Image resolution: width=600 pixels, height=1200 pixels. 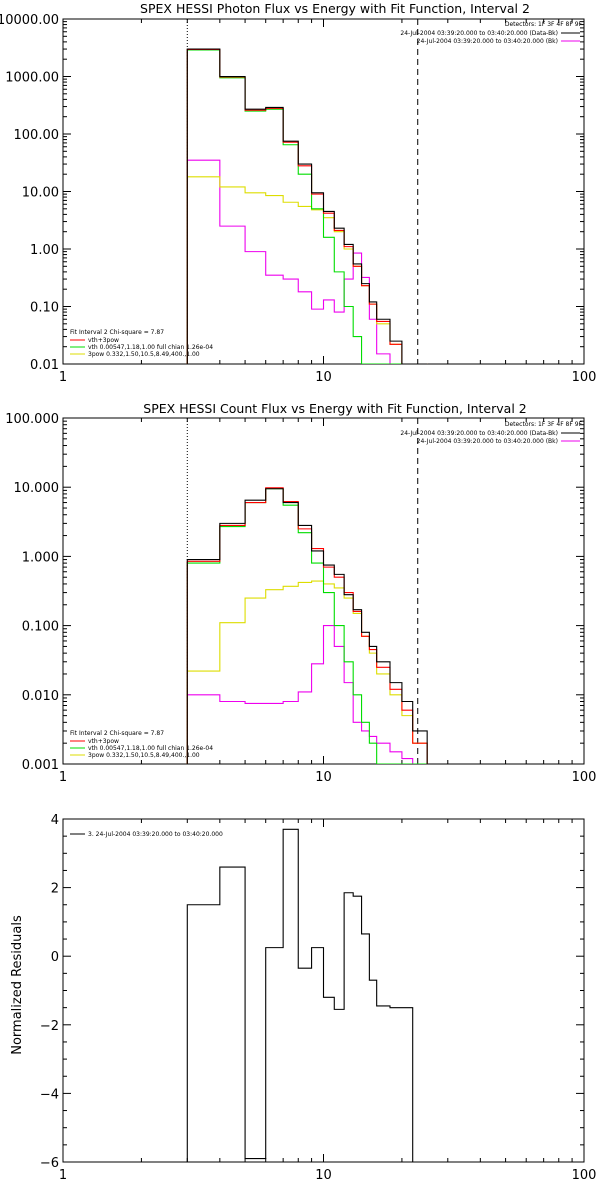 I want to click on count-fit-item-0-label: vth+3pow, so click(x=103, y=741).